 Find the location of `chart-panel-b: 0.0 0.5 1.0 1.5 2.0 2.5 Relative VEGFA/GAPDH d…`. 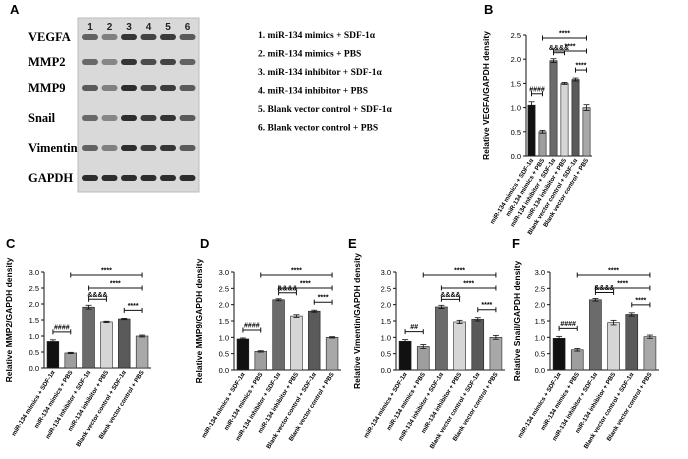

chart-panel-b: 0.0 0.5 1.0 1.5 2.0 2.5 Relative VEGFA/GAPDH d… is located at coordinates (536, 133).